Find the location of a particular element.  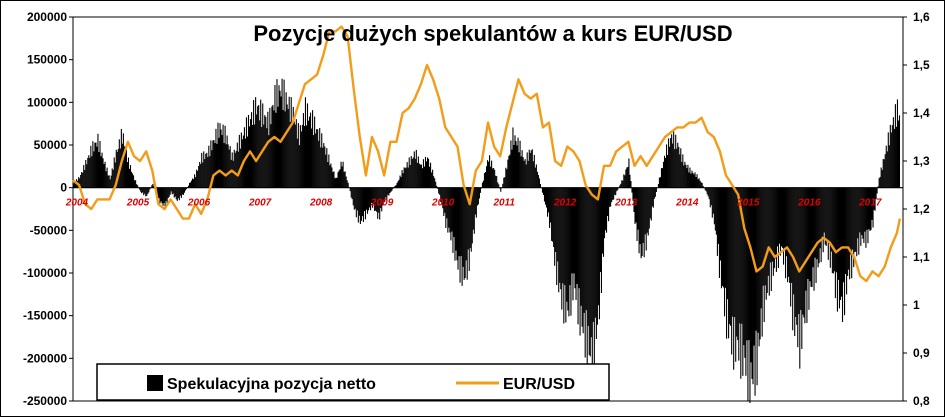

year-label-2007: 2007 is located at coordinates (260, 203).